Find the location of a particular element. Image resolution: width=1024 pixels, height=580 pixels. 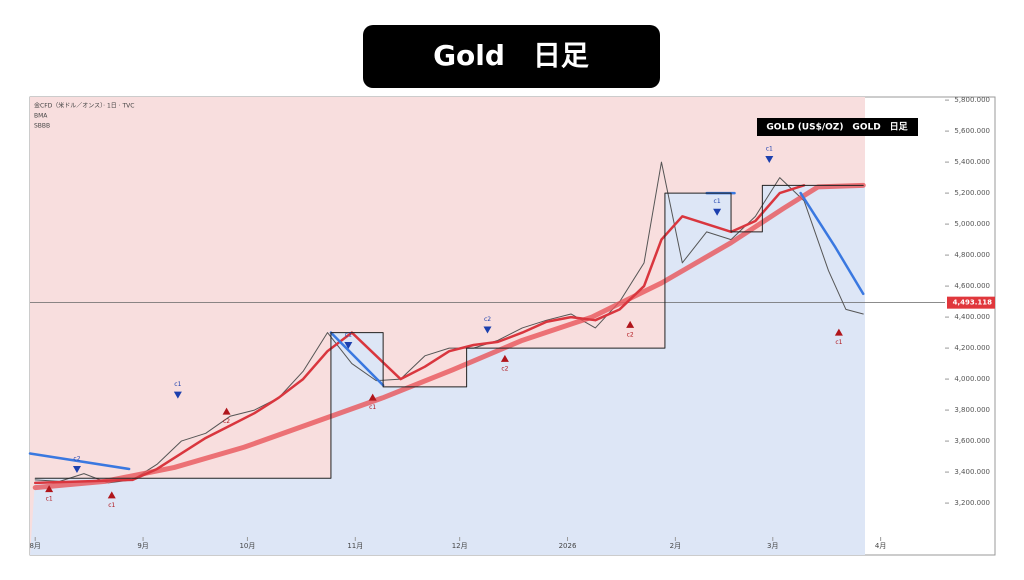

y-tick-label: 5,400.000 is located at coordinates (972, 162).